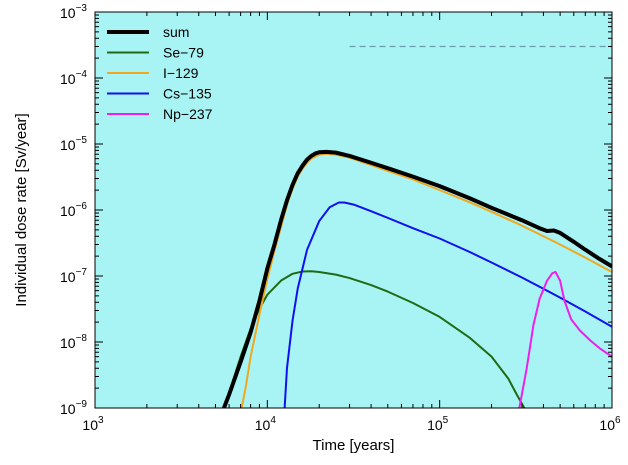 Image resolution: width=628 pixels, height=465 pixels. Describe the element at coordinates (446, 420) in the screenshot. I see `x-tick-exponent: 5` at that location.